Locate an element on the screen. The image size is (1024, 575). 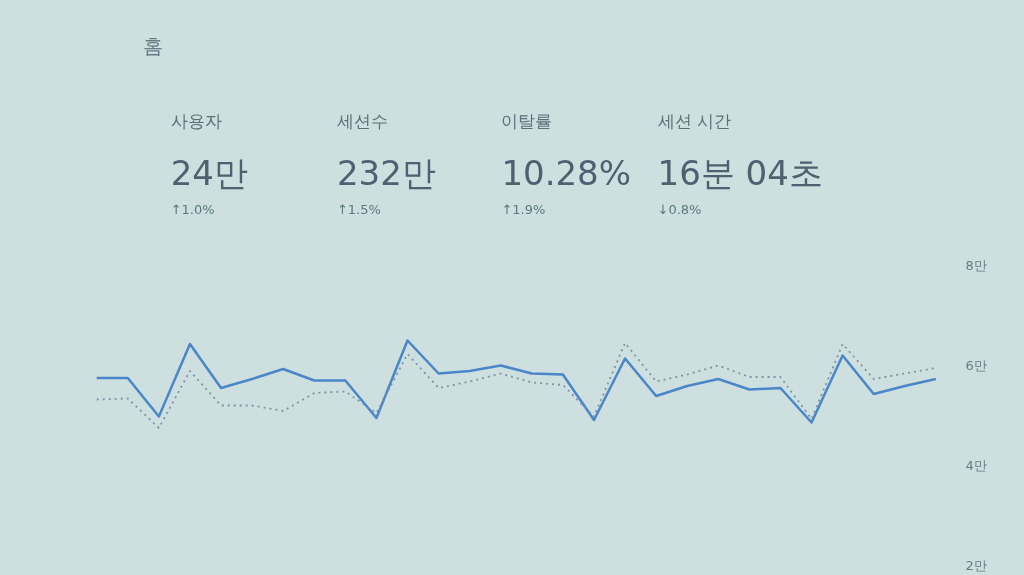
y-tick-label: 8만 is located at coordinates (976, 265).